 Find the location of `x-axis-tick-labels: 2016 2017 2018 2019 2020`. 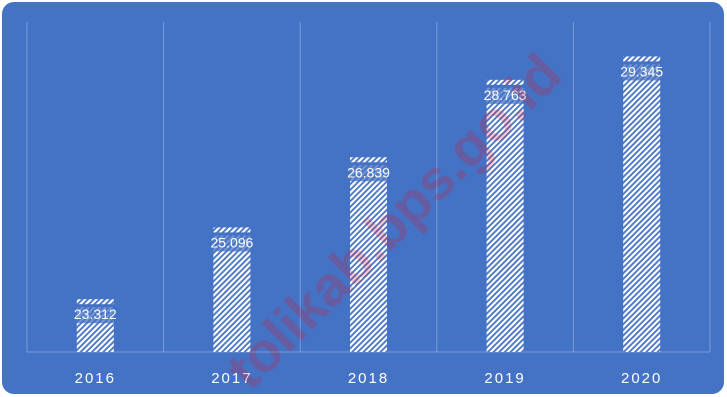

x-axis-tick-labels: 2016 2017 2018 2019 2020 is located at coordinates (368, 378).